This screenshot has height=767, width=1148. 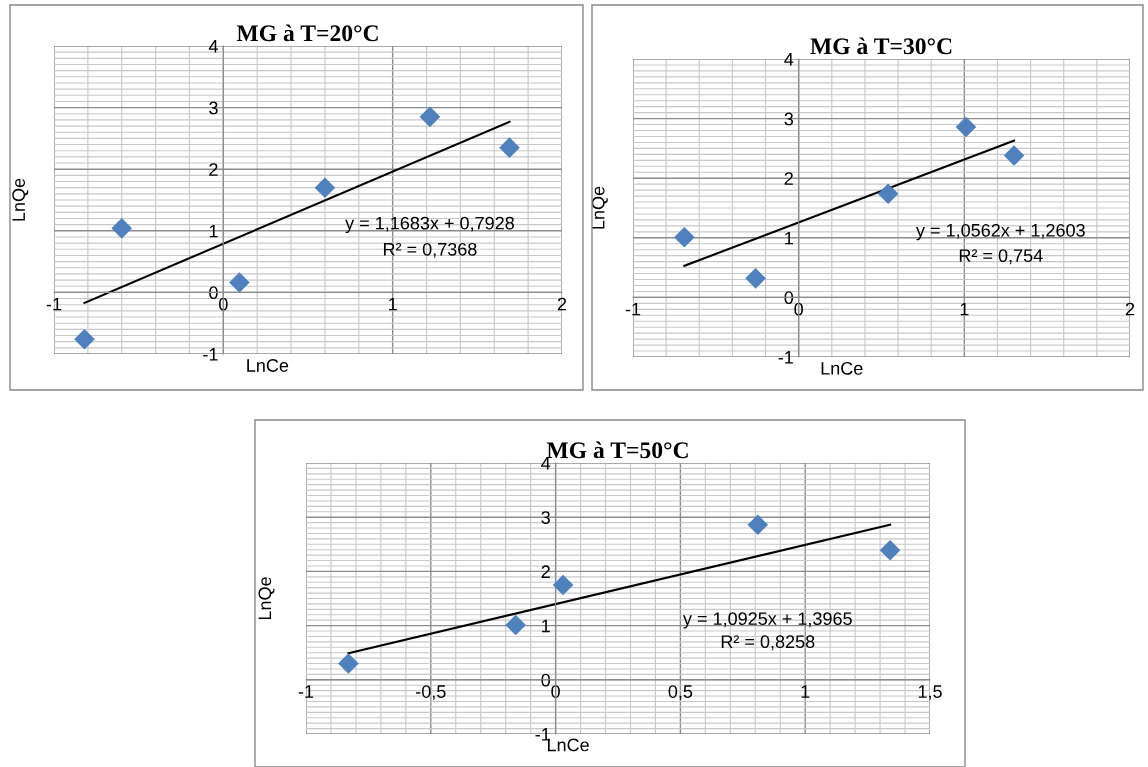 What do you see at coordinates (680, 693) in the screenshot?
I see `x-tick-label: 0,5` at bounding box center [680, 693].